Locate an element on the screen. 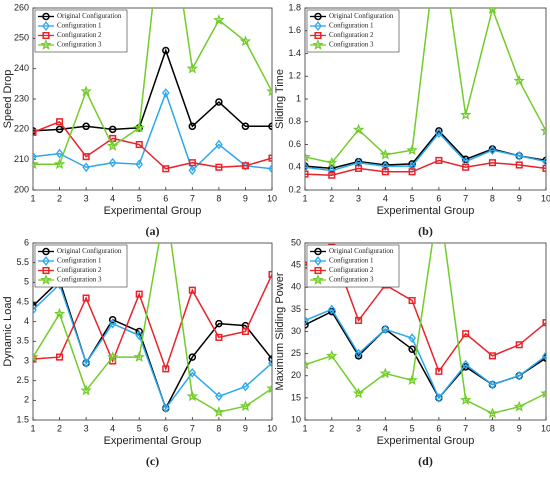 This screenshot has width=550, height=480. panel-label: (b) is located at coordinates (425, 231).